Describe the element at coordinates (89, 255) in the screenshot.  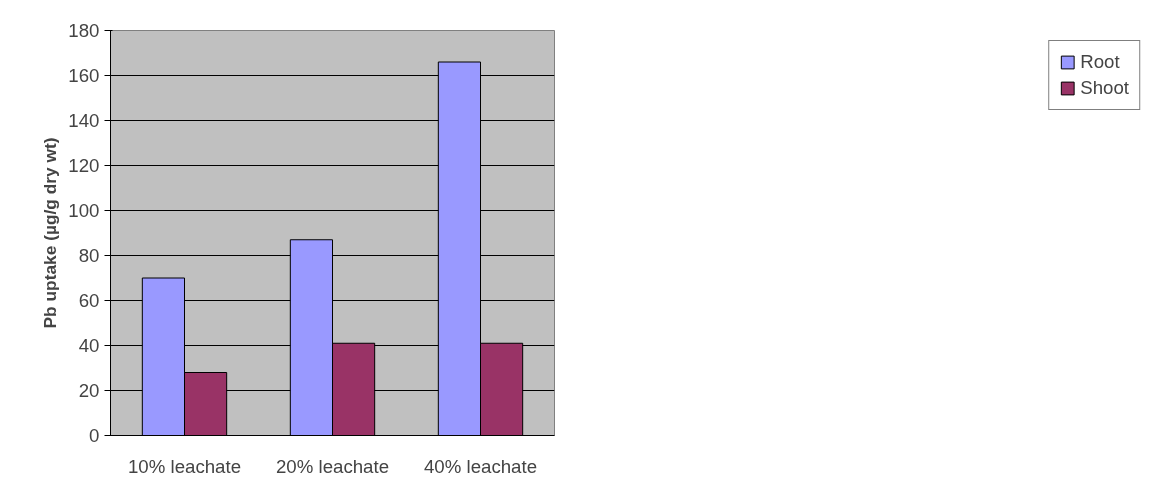
I see `y-tick-label: 80` at that location.